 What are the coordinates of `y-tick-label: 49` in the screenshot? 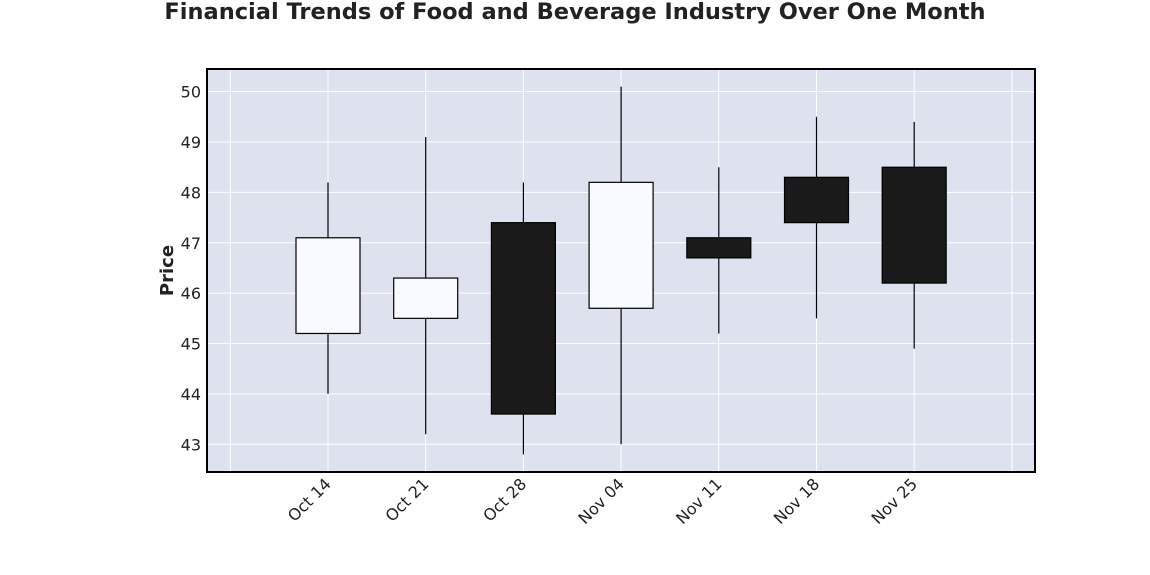 It's located at (191, 142).